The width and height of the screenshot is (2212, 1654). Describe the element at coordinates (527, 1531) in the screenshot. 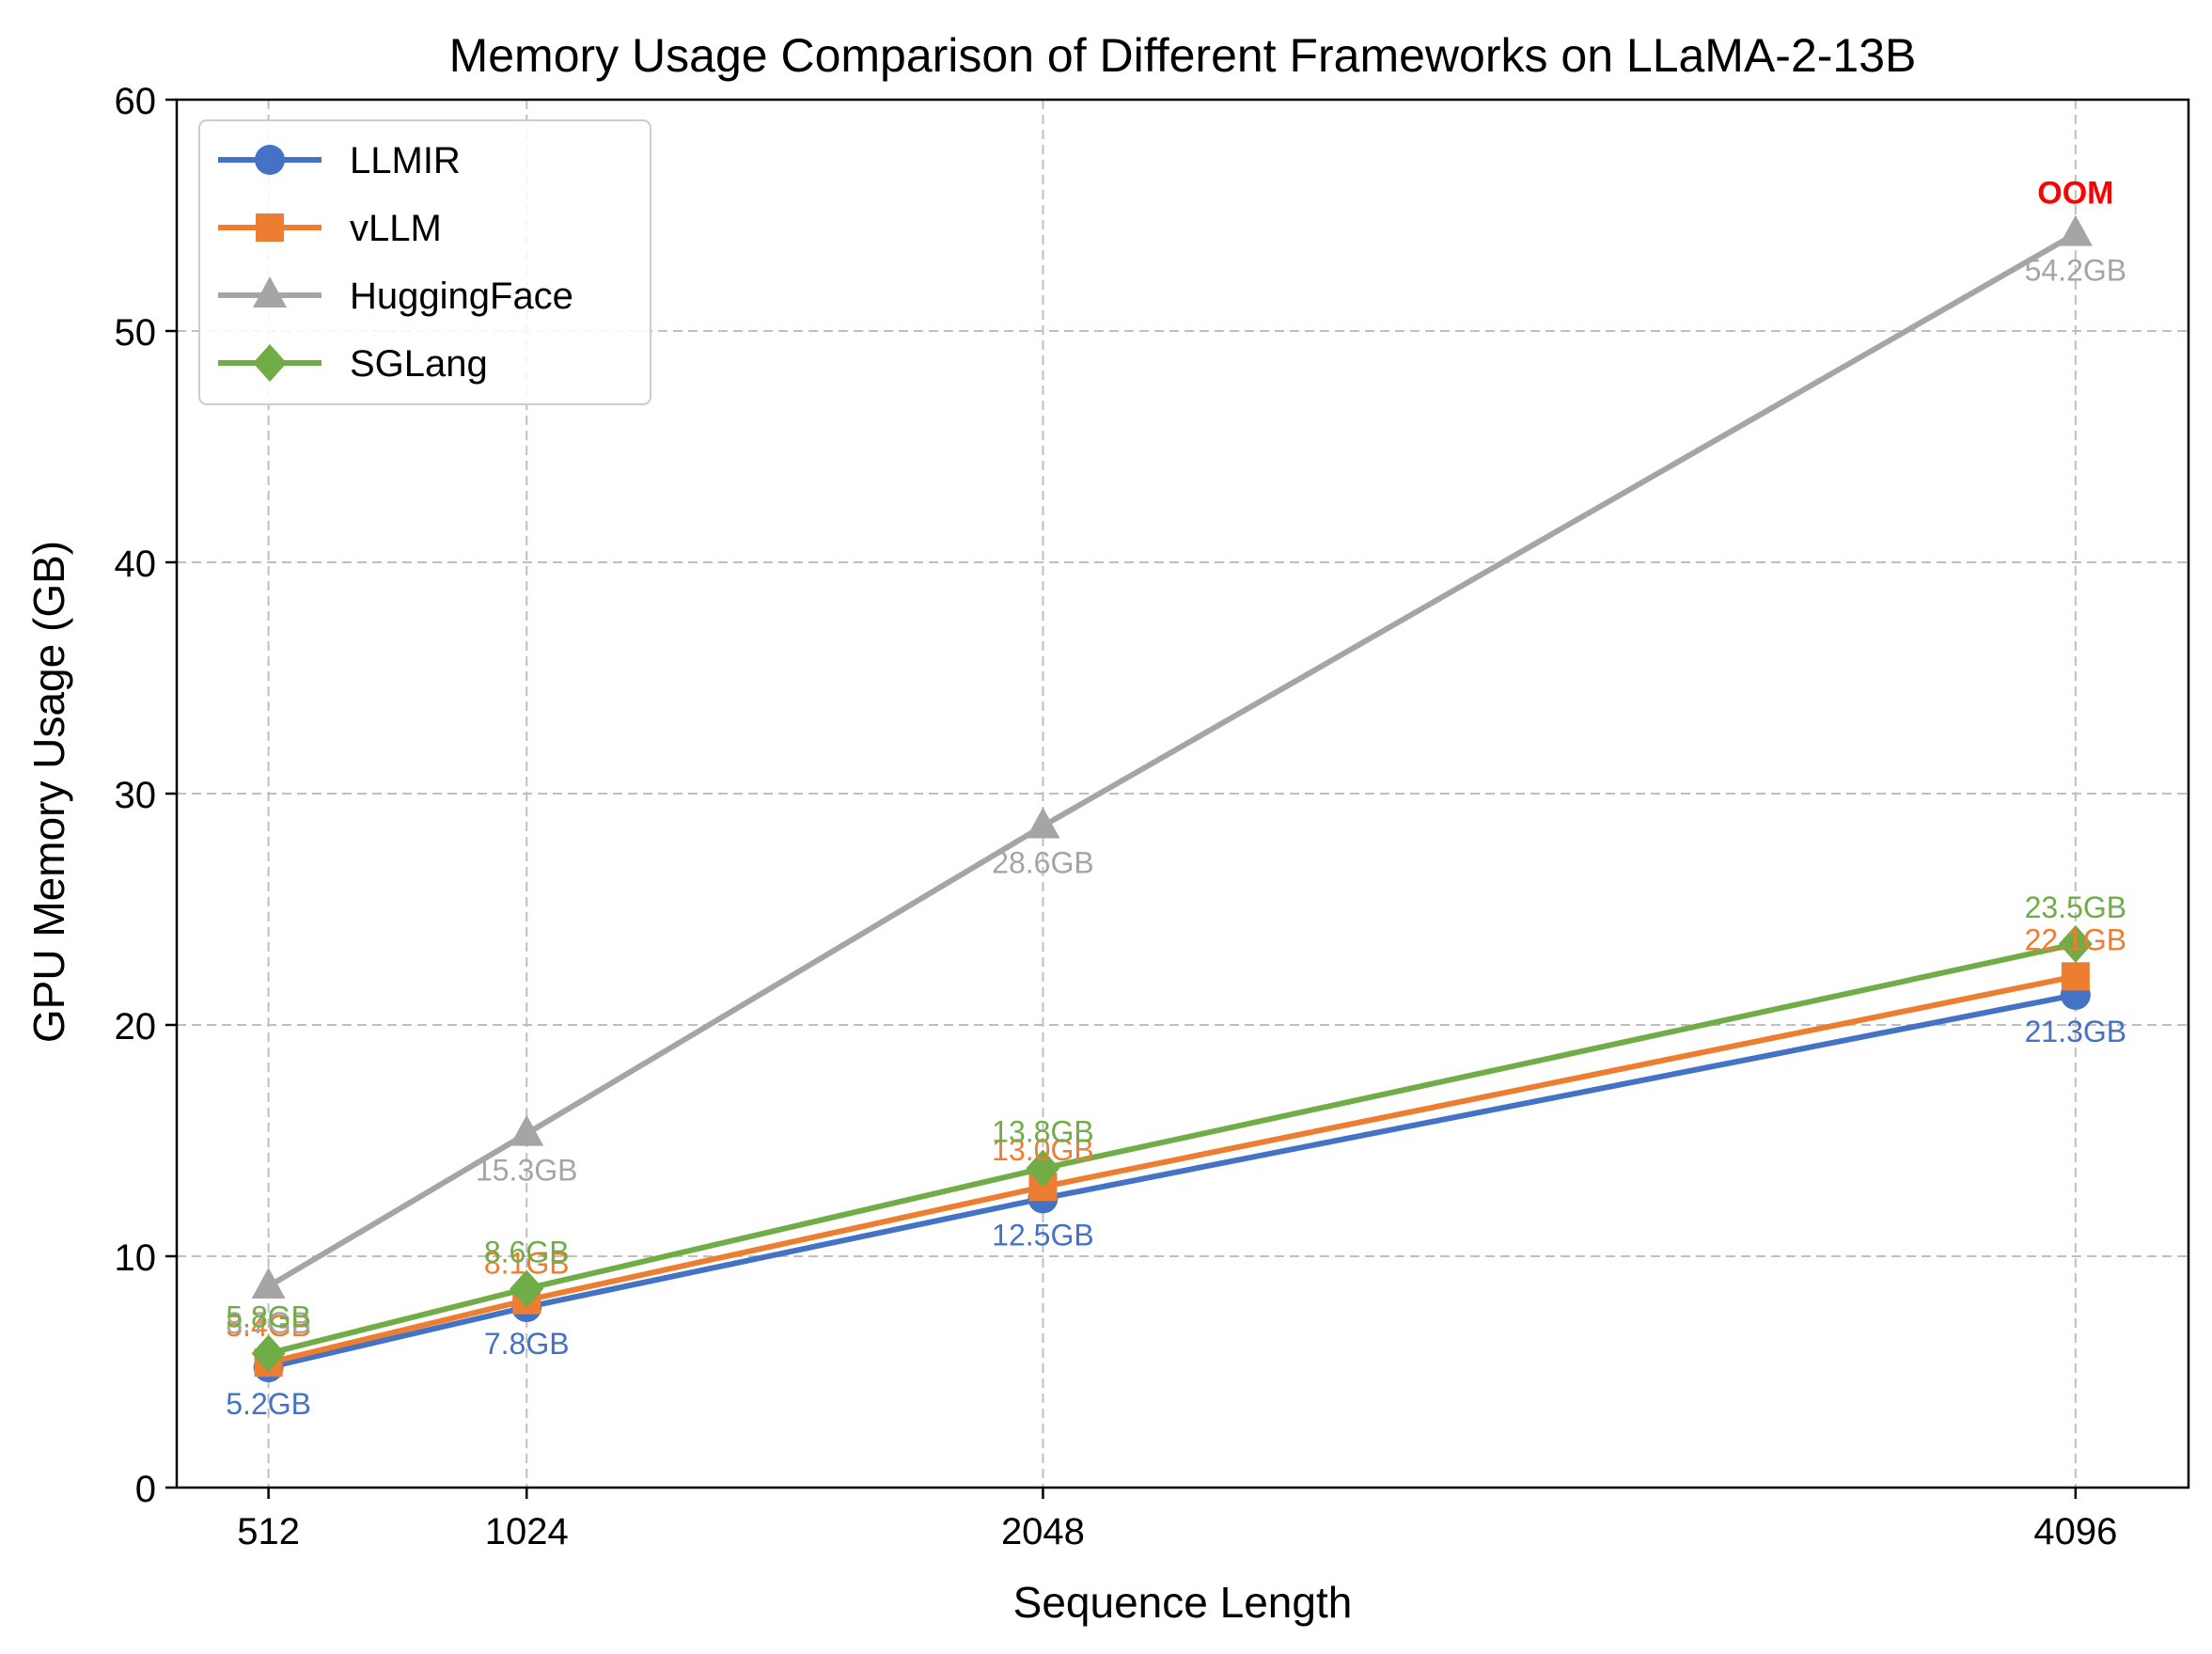

I see `x-tick-label: 1024` at that location.